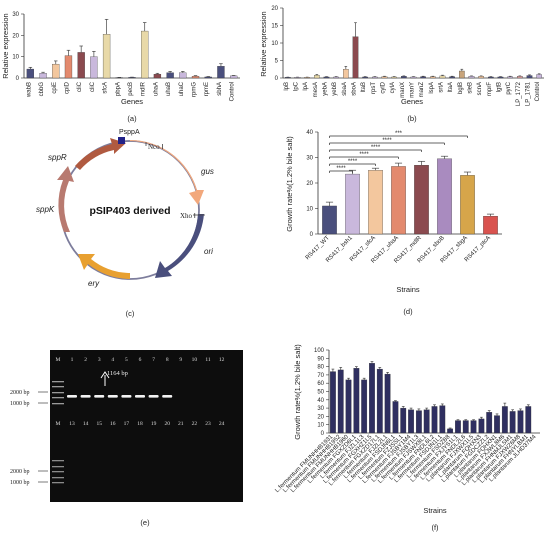 This screenshot has height=534, width=550. What do you see at coordinates (274, 27) in the screenshot?
I see `y-tick-label: 15` at bounding box center [274, 27].